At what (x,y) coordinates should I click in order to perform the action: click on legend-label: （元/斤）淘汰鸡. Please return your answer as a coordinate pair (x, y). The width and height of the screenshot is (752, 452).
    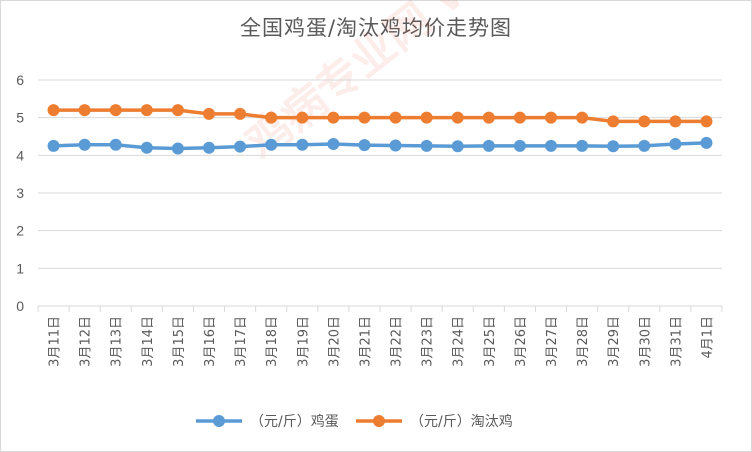
    Looking at the image, I should click on (461, 421).